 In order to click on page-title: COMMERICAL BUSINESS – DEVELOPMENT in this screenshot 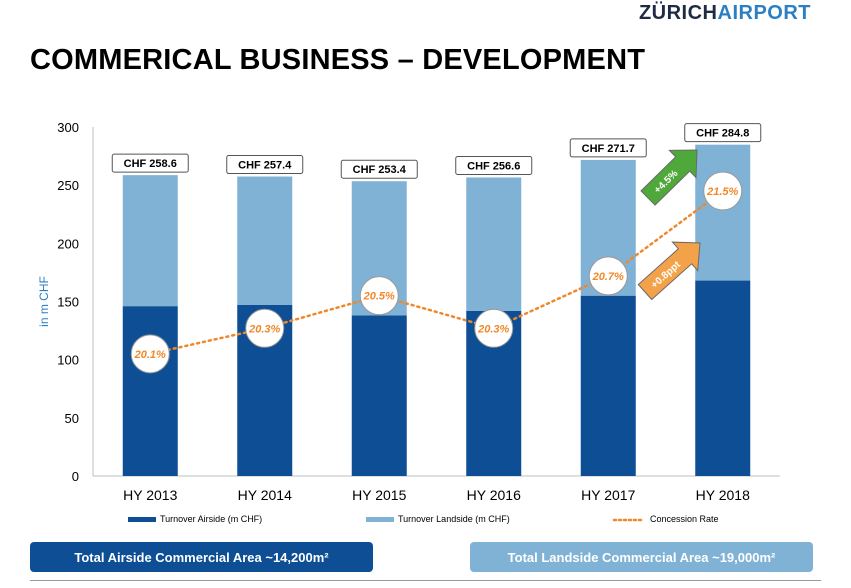, I will do `click(338, 60)`.